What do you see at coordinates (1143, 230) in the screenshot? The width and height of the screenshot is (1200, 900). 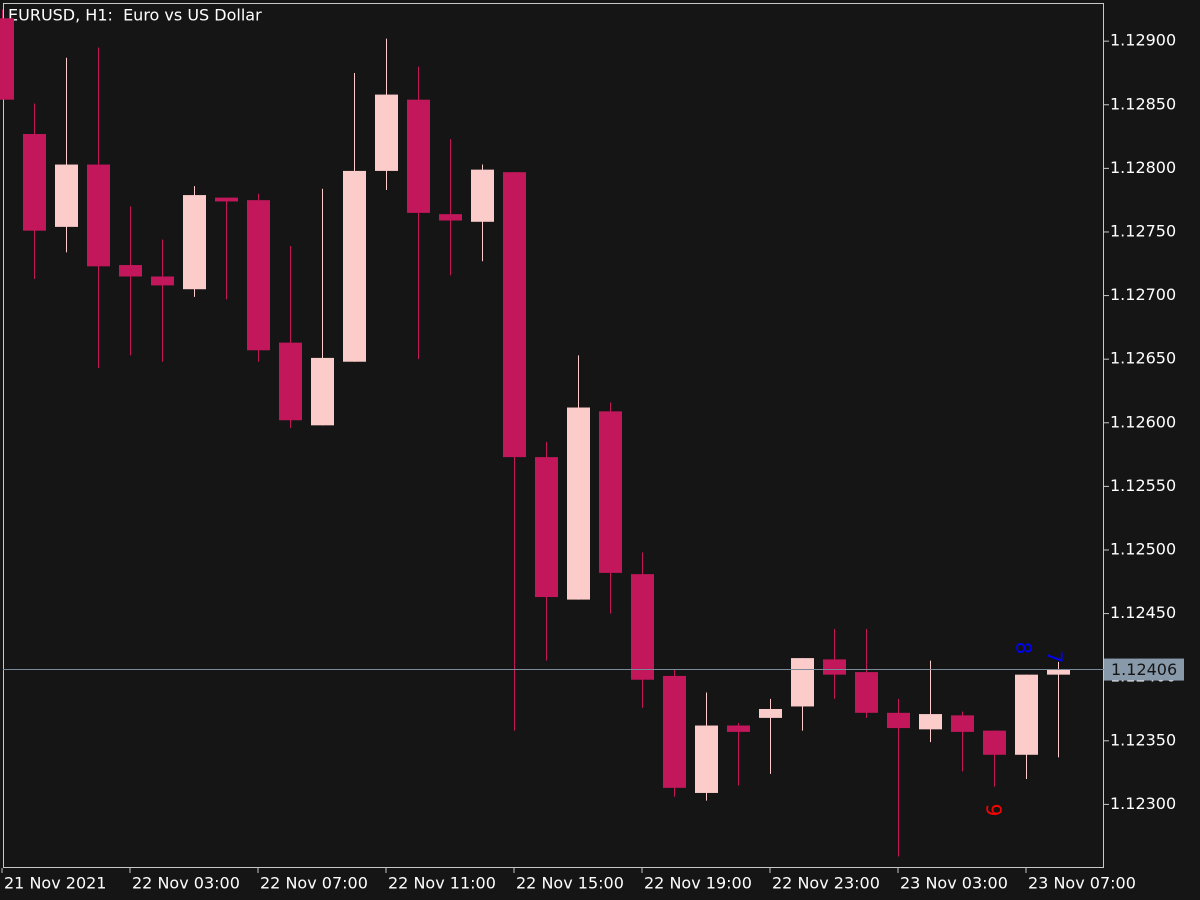 I see `y-tick-label: 1.12750` at bounding box center [1143, 230].